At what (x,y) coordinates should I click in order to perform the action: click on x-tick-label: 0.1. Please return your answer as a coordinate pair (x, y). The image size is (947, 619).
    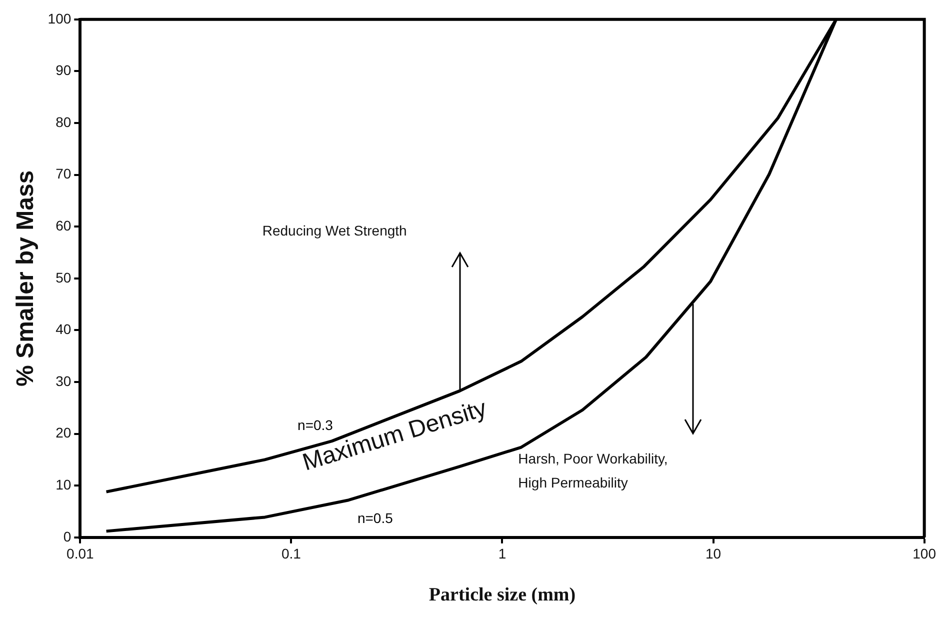
    Looking at the image, I should click on (291, 554).